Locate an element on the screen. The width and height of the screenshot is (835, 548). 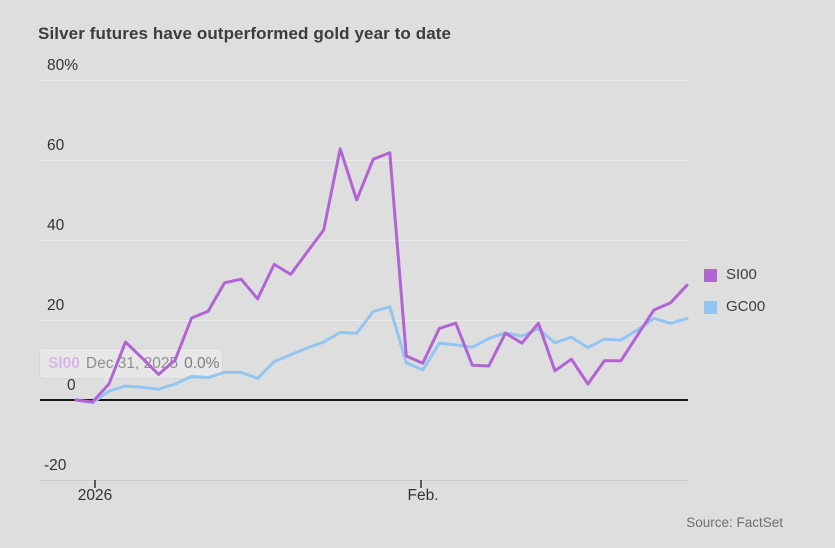
tooltip-value: 0.0% is located at coordinates (202, 363).